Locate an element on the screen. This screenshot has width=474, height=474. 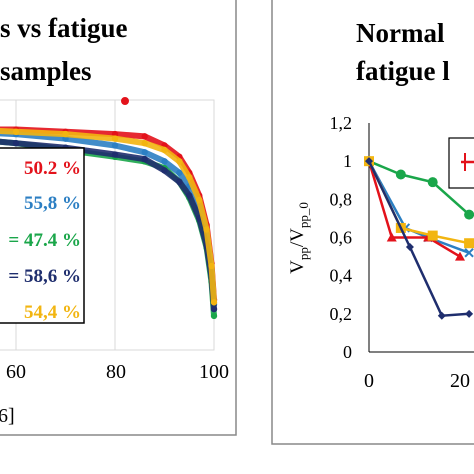
left-xtick-100: 100 is located at coordinates (214, 372).